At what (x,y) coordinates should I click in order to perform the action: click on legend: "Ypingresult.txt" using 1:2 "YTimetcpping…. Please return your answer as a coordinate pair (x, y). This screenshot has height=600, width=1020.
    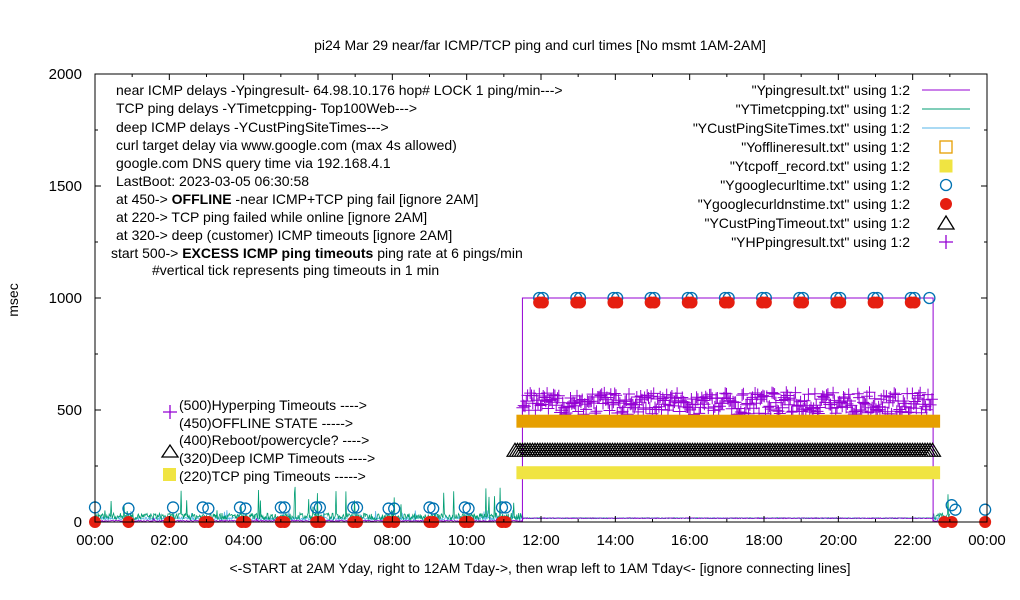
    Looking at the image, I should click on (831, 166).